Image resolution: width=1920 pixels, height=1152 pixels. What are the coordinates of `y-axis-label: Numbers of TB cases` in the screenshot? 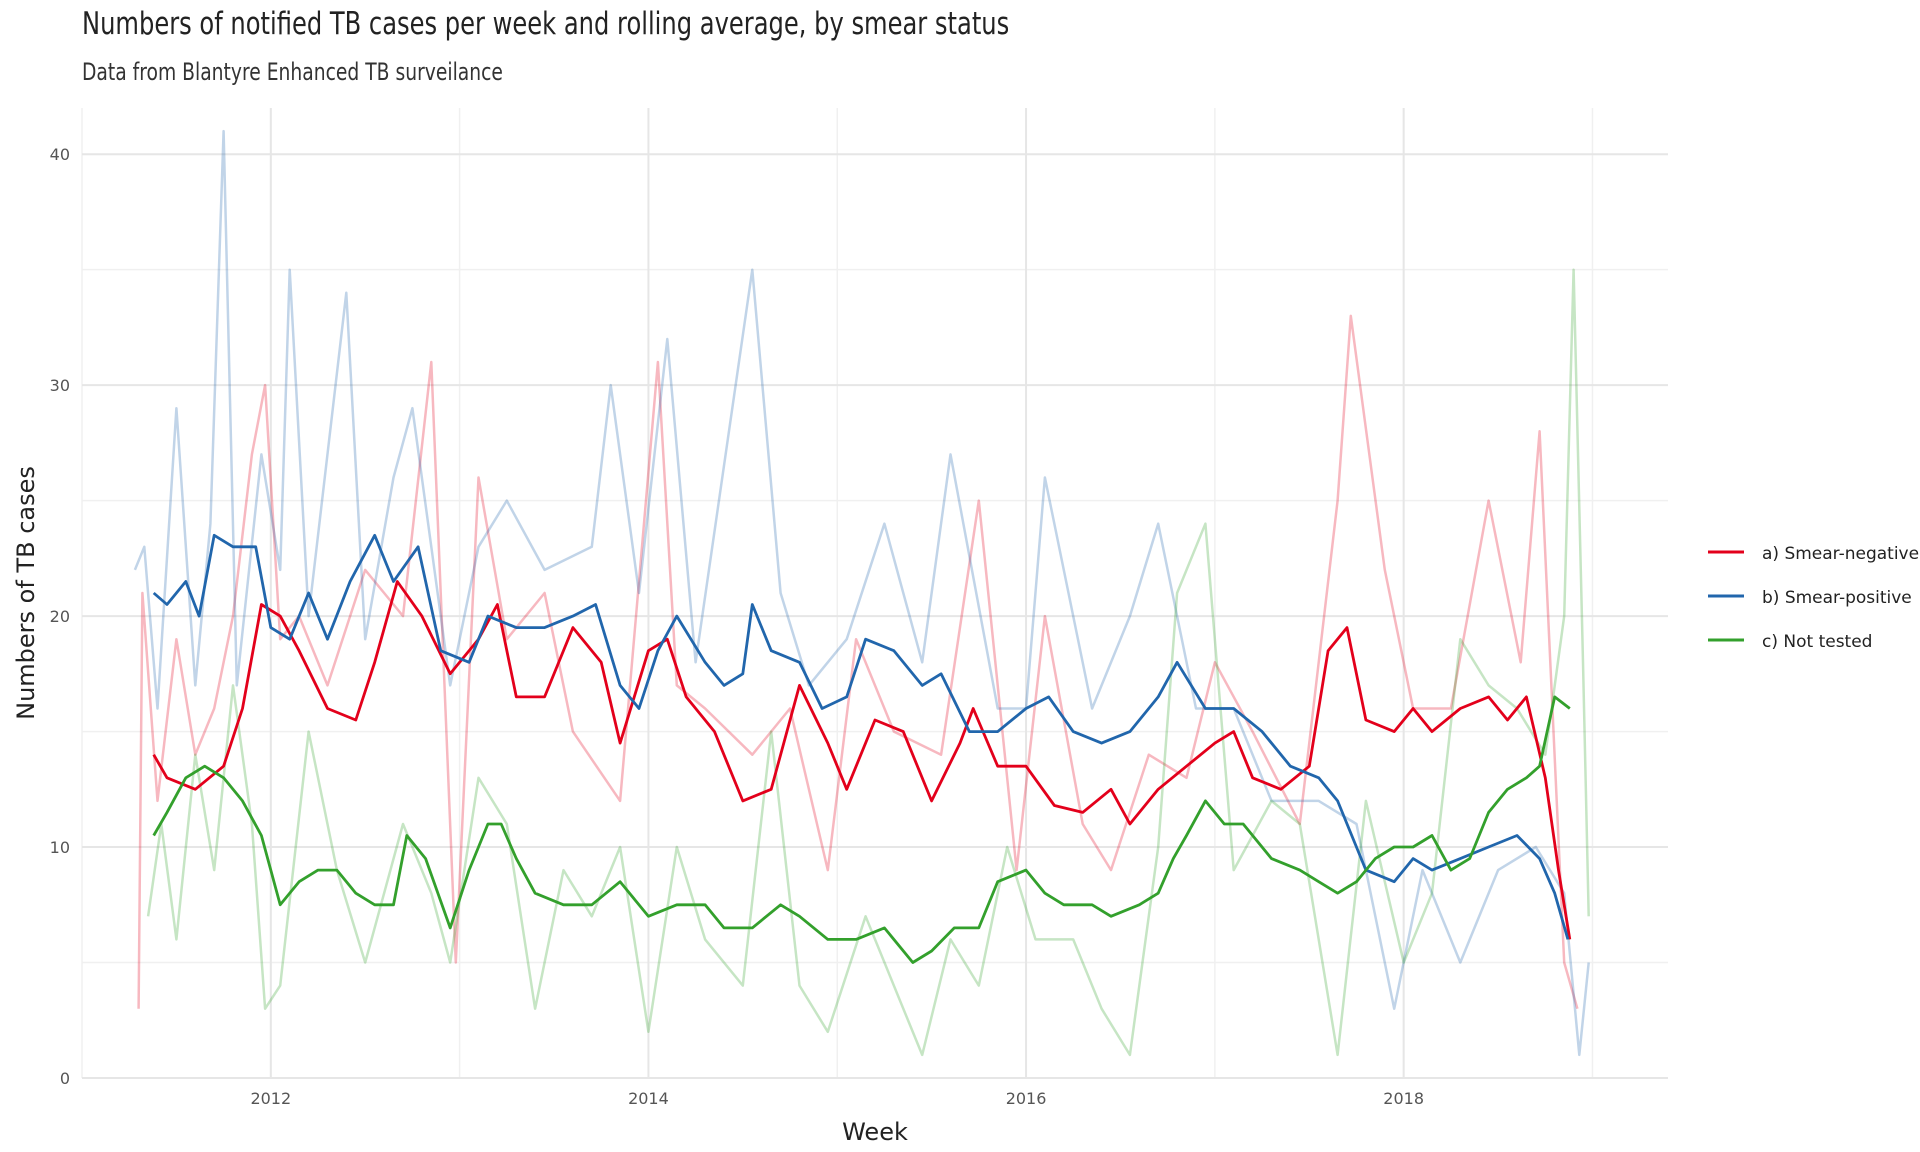 It's located at (26, 593).